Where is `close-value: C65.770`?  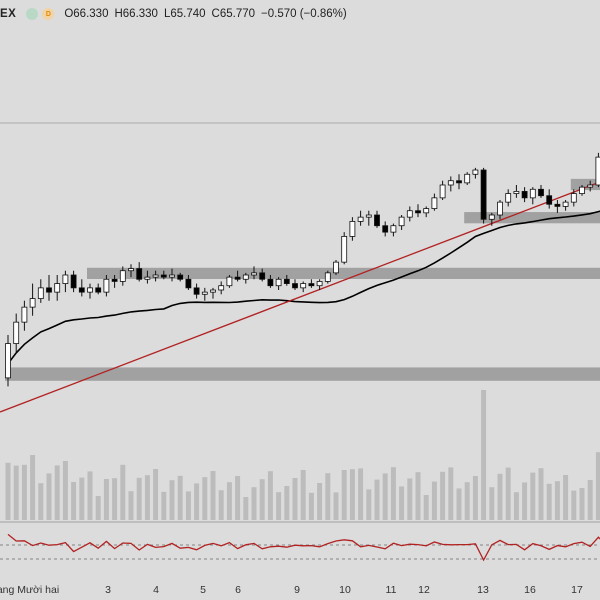 close-value: C65.770 is located at coordinates (233, 14).